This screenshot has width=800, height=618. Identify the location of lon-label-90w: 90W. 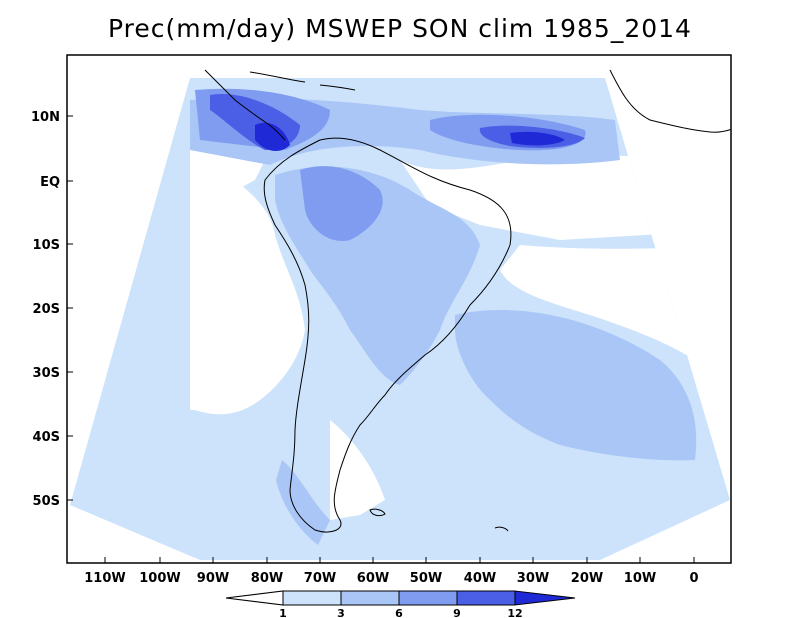
(213, 578).